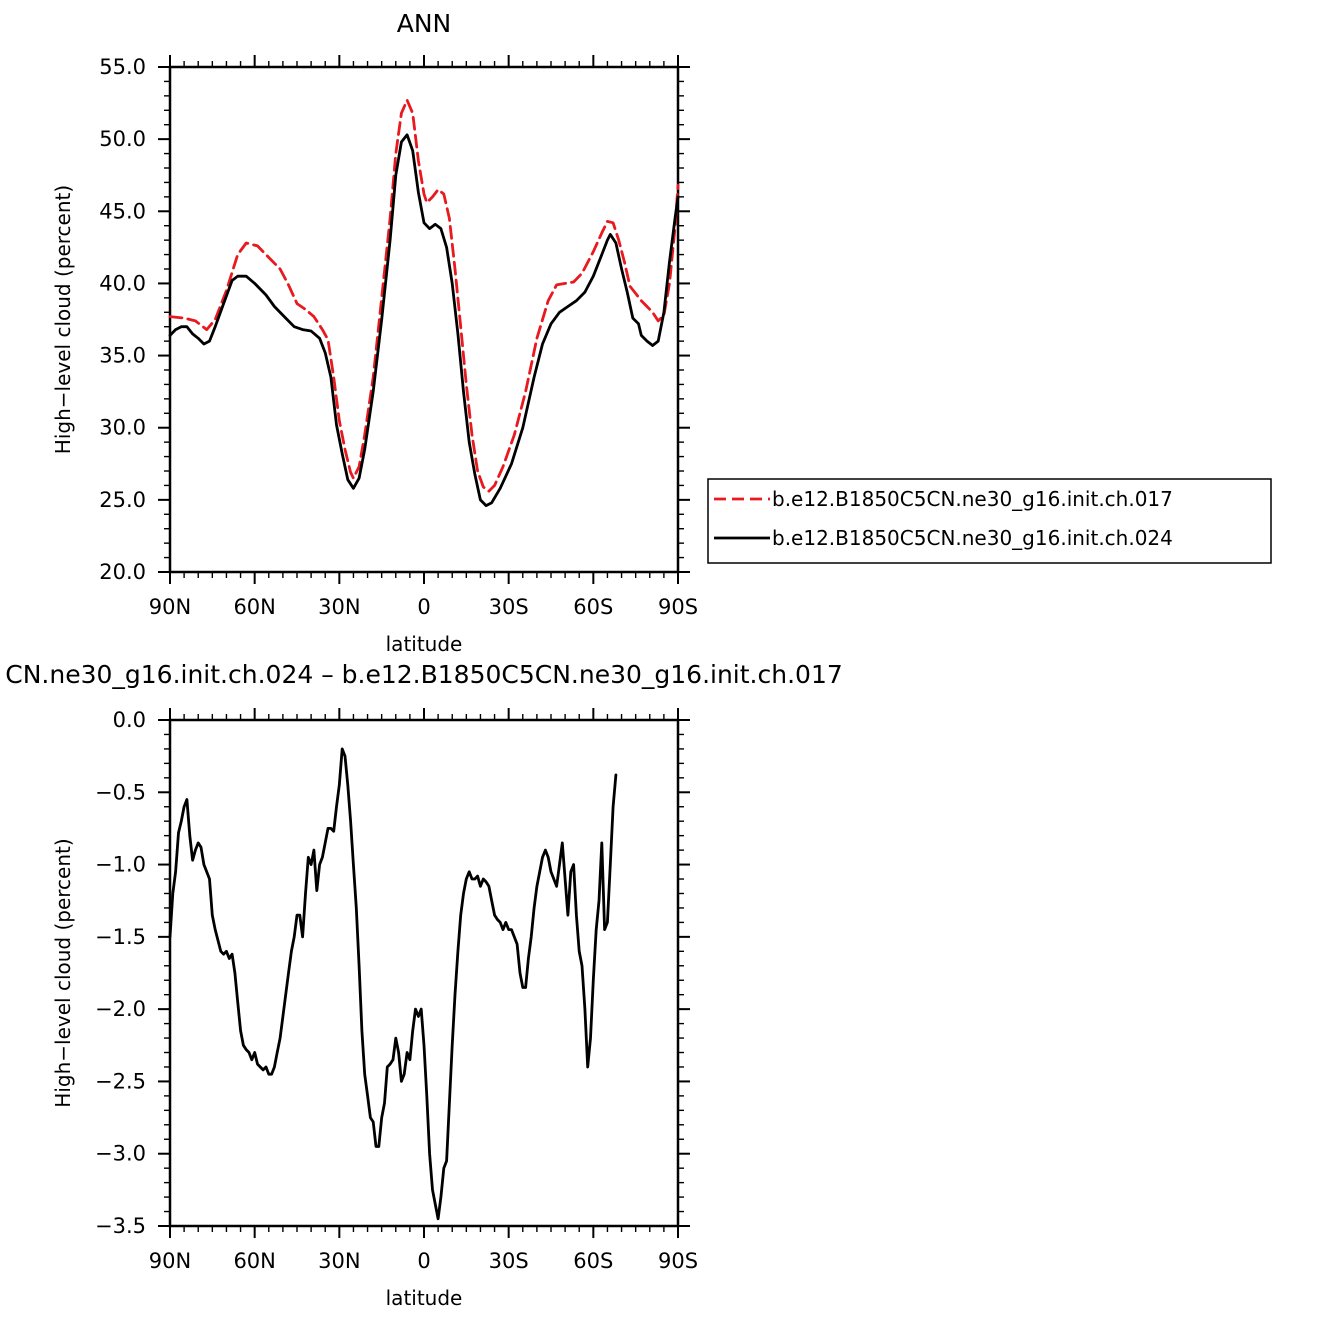  Describe the element at coordinates (122, 428) in the screenshot. I see `y-tick-label: 30.0` at that location.